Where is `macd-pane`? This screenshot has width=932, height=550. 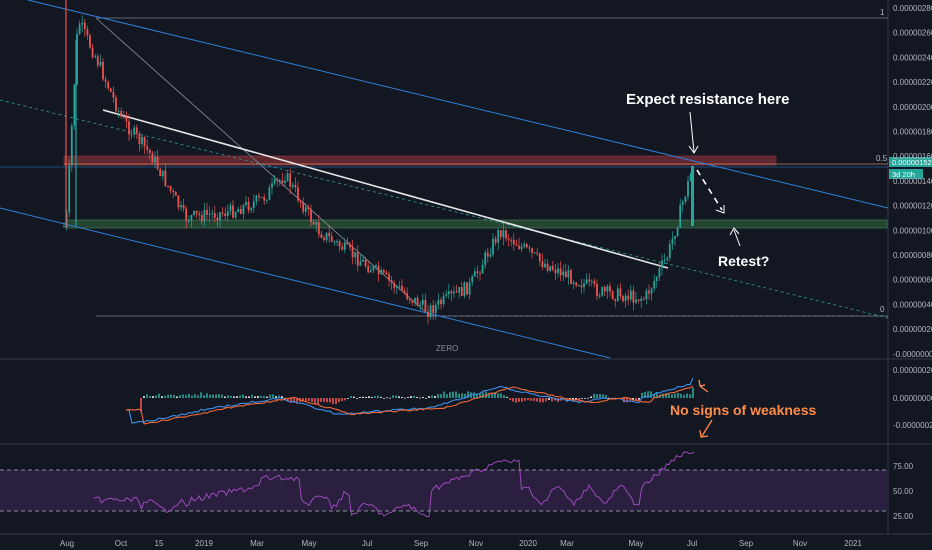
macd-pane is located at coordinates (444, 401).